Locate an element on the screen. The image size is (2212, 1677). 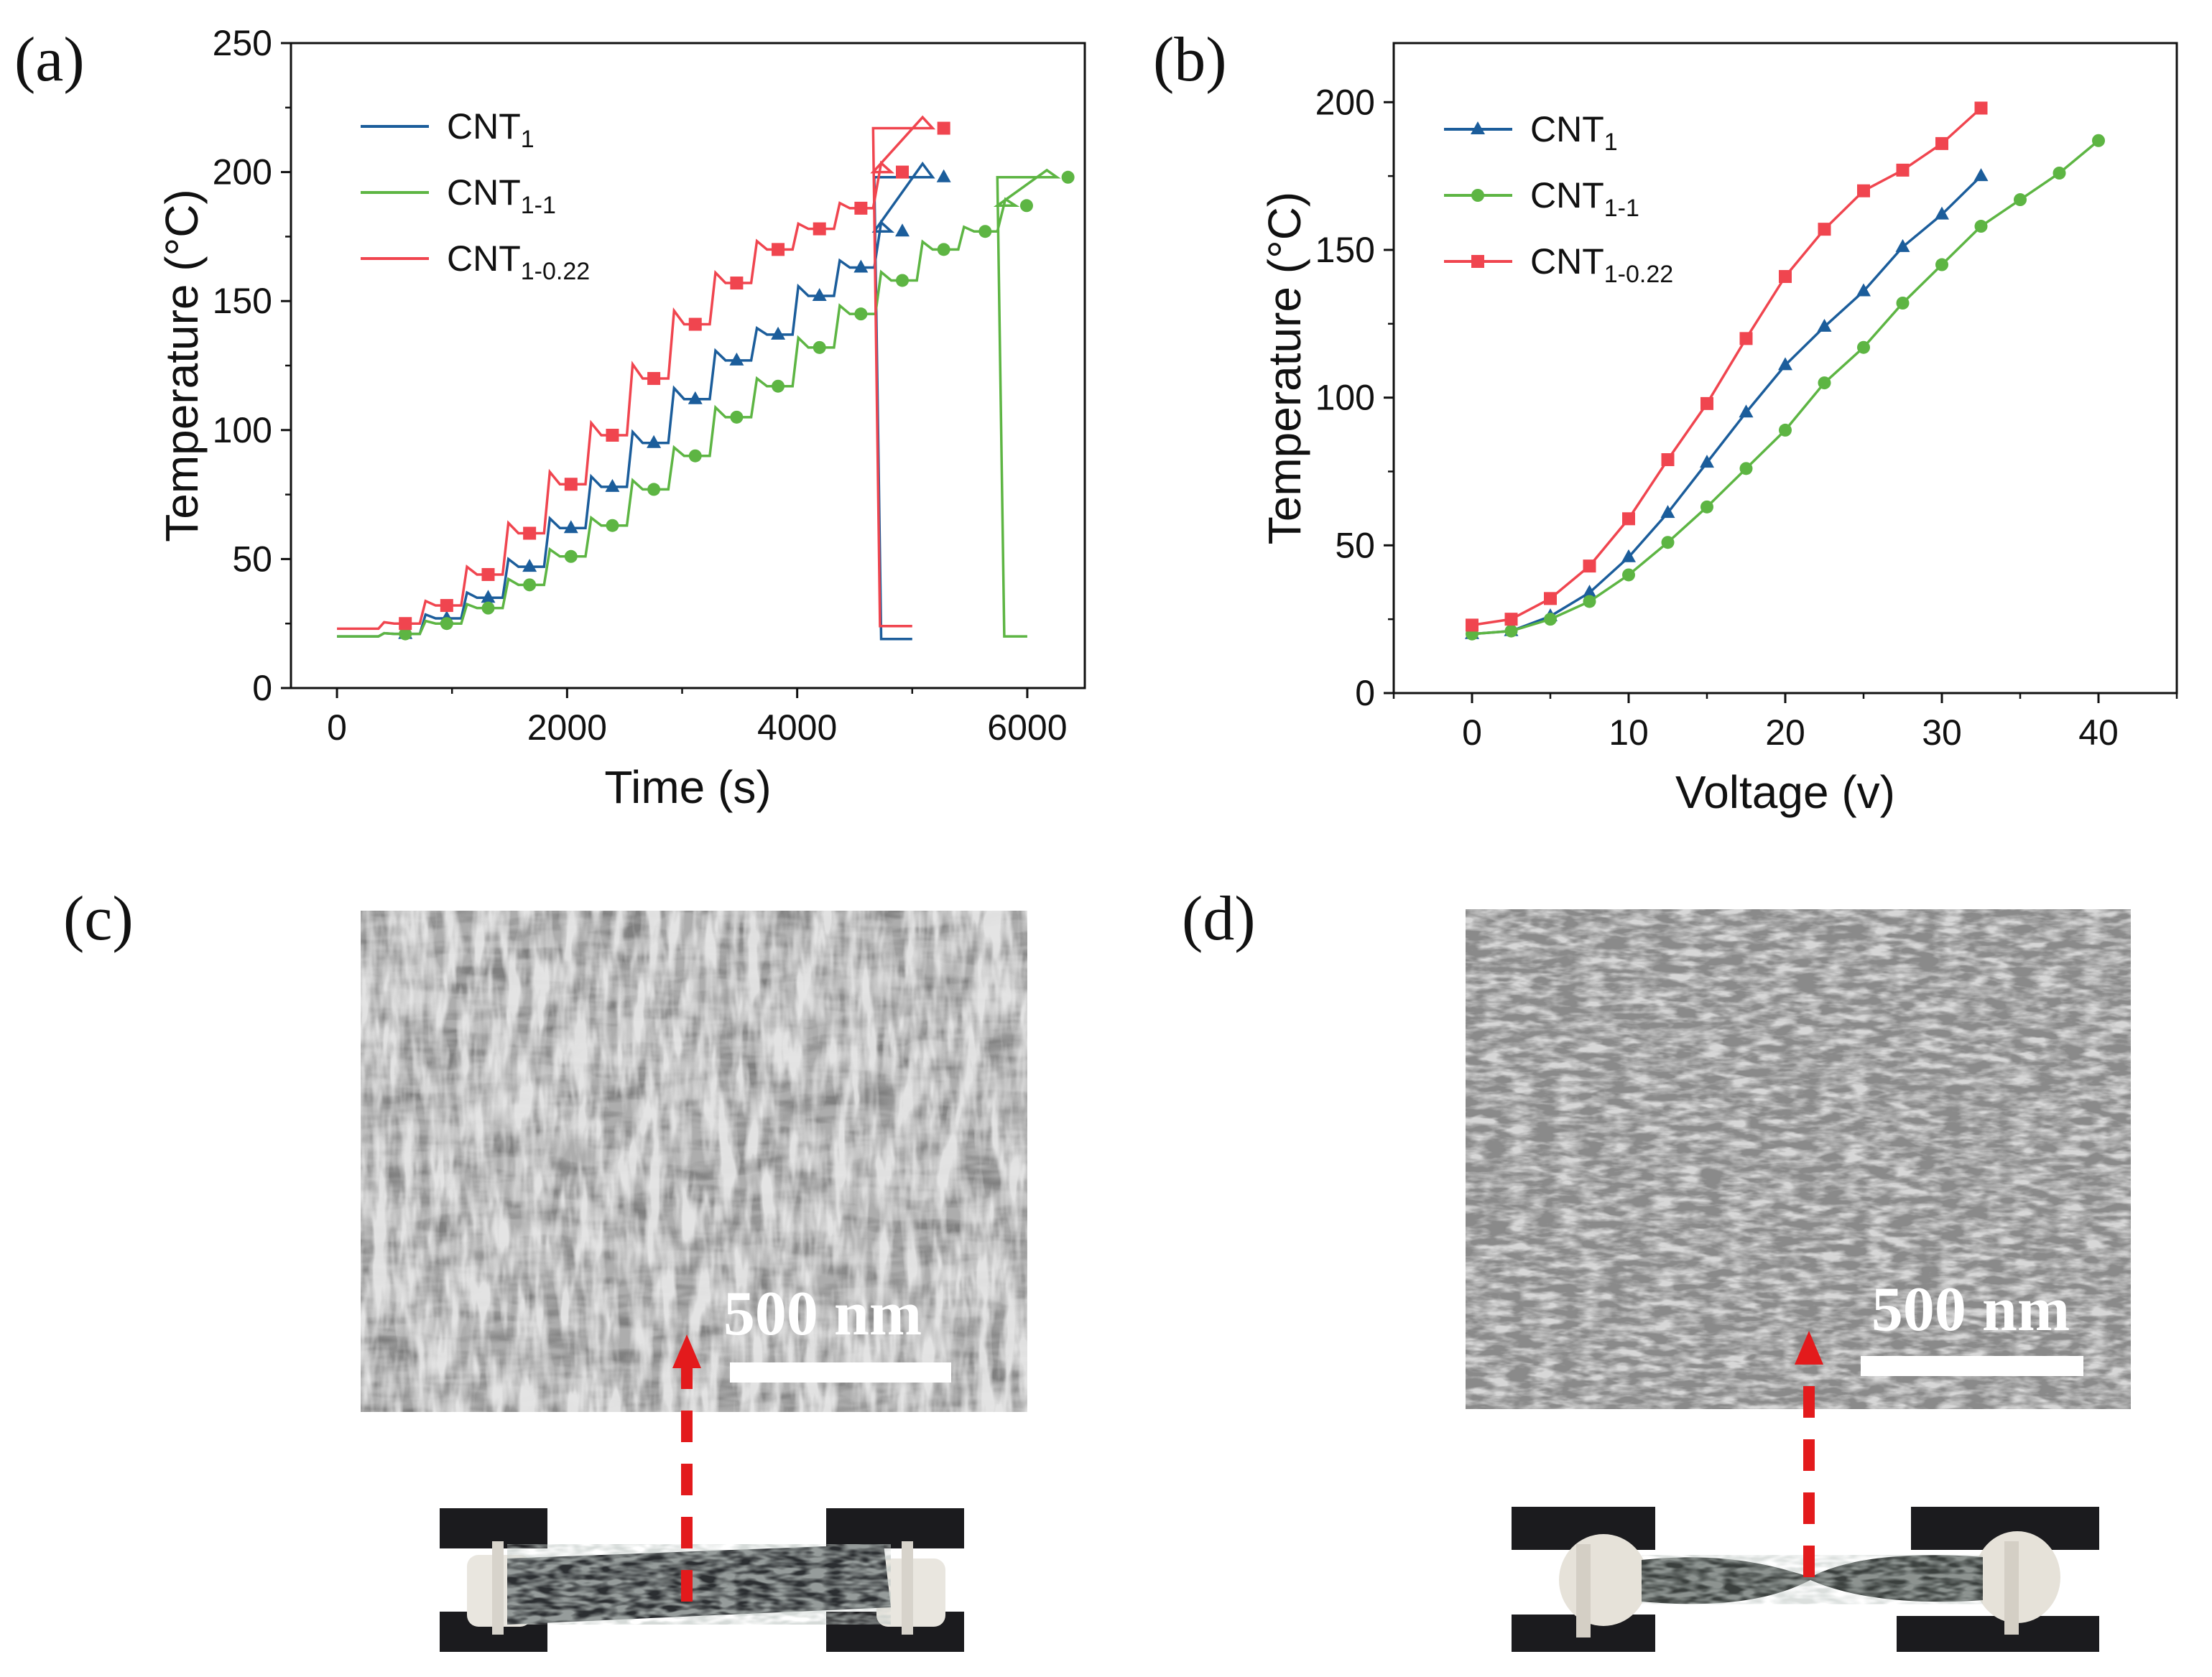
chart-a-y-axis-title: Temperature (°C) is located at coordinates (182, 365).